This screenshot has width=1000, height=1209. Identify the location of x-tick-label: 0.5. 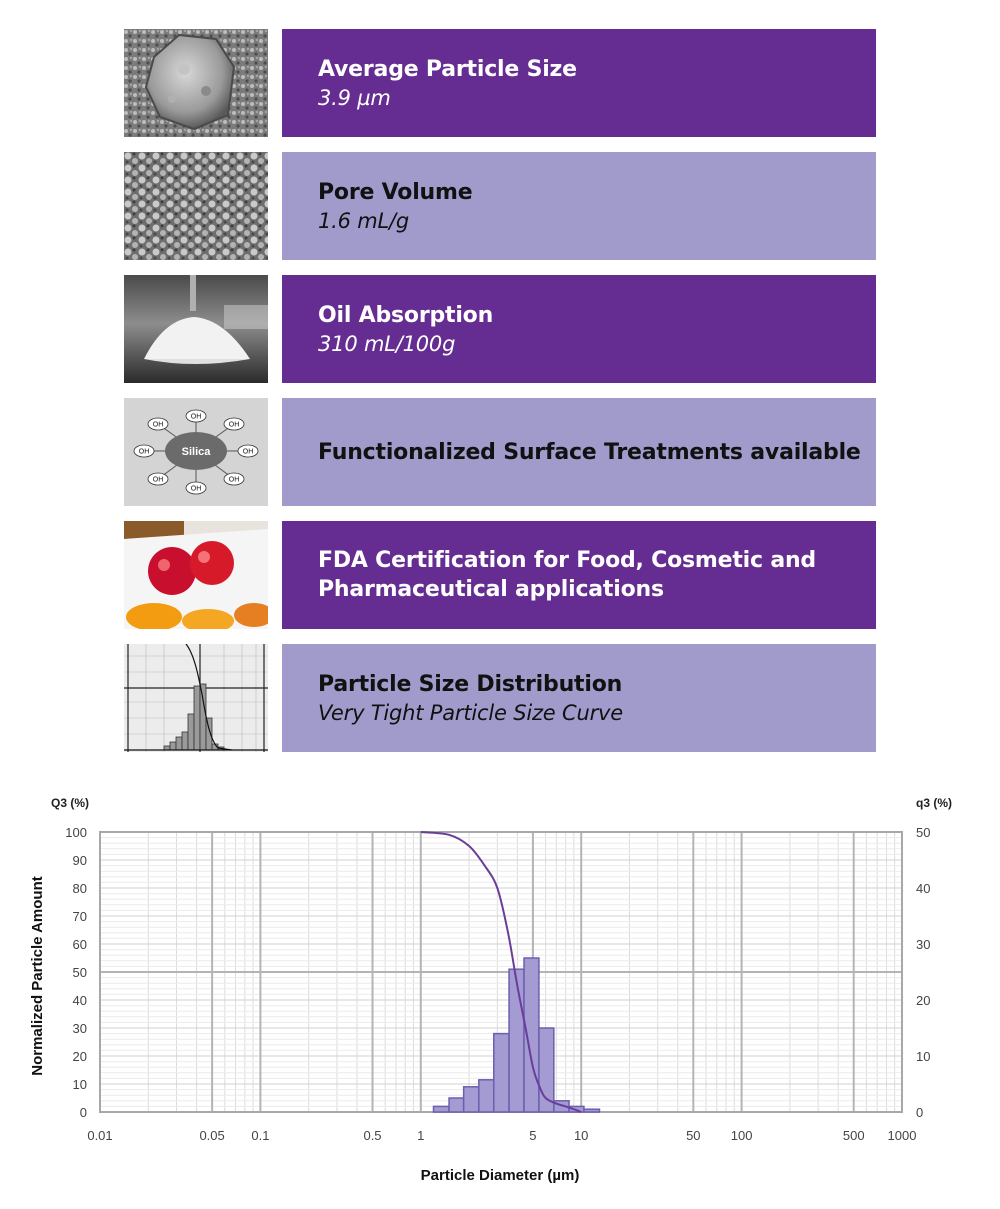
(372, 1135).